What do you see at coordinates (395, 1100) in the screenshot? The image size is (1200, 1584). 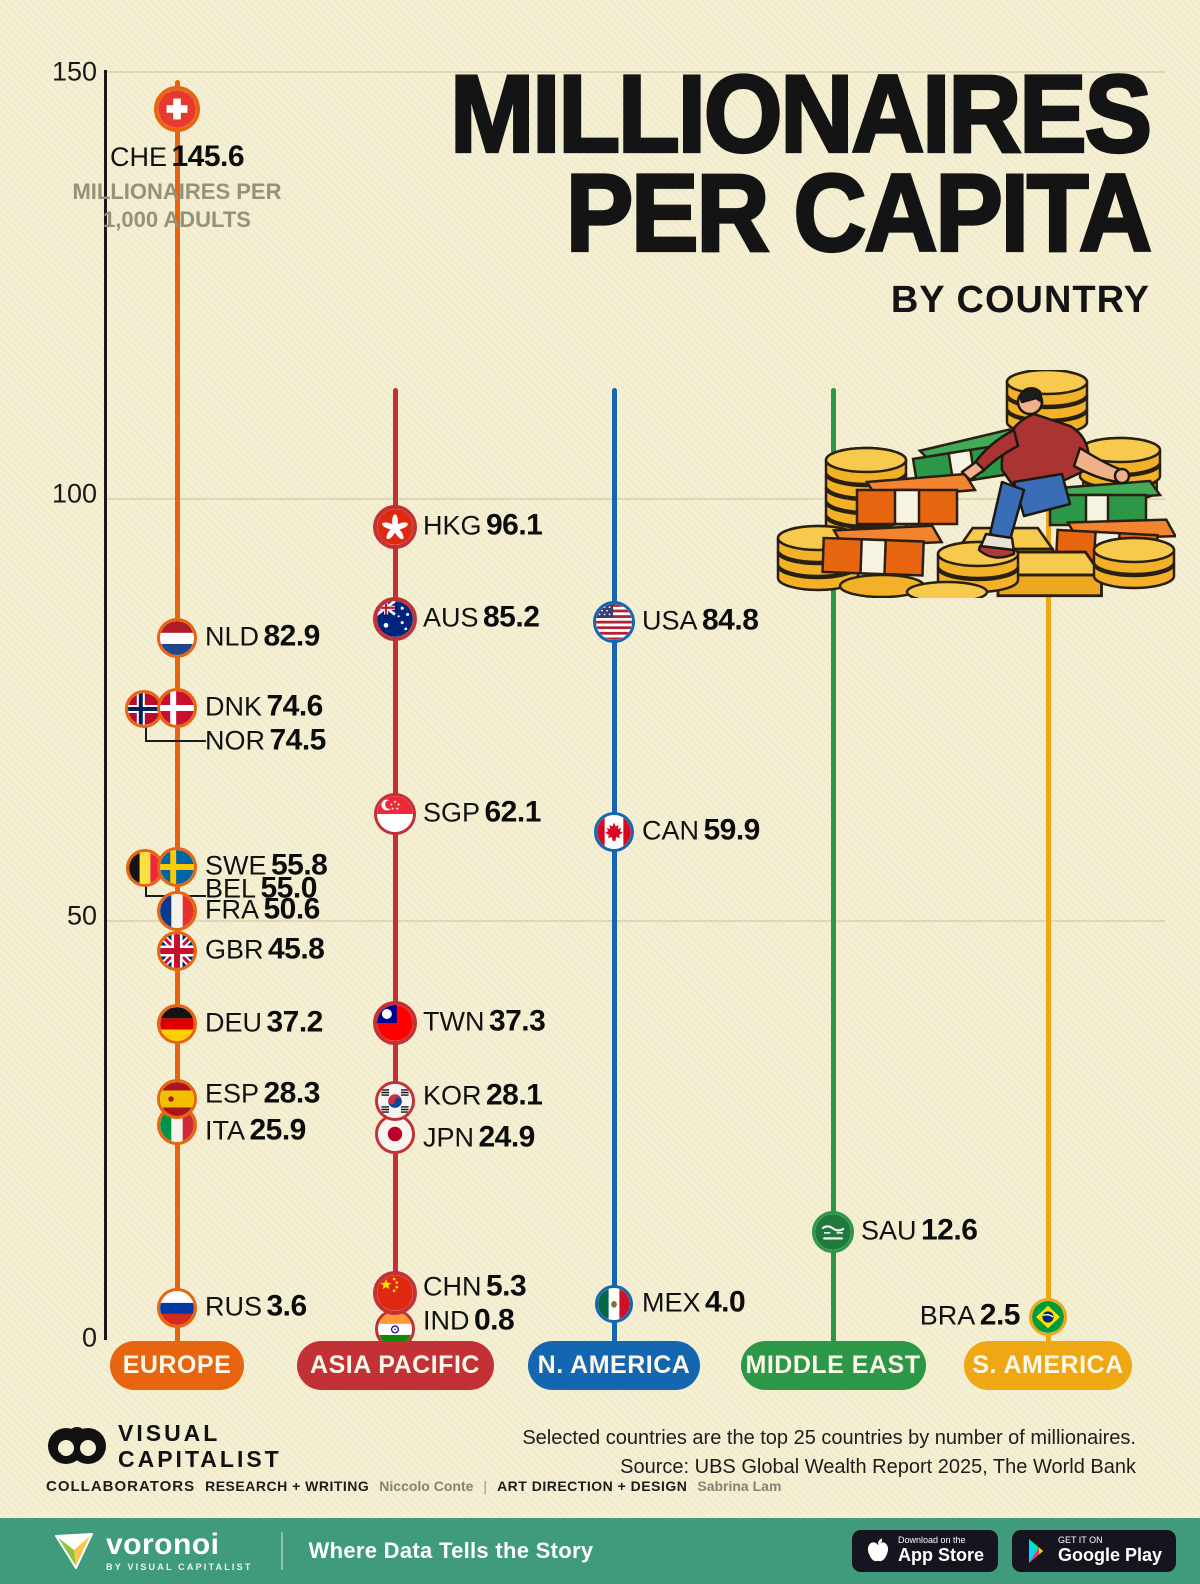 I see `marker-kor` at bounding box center [395, 1100].